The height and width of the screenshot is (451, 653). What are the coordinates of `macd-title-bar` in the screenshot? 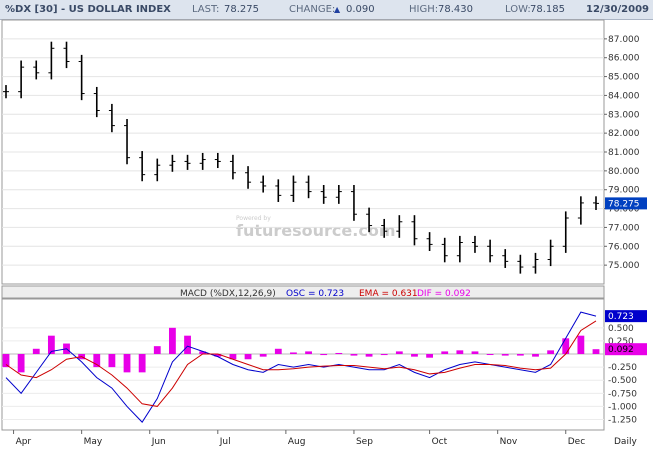 It's located at (303, 292).